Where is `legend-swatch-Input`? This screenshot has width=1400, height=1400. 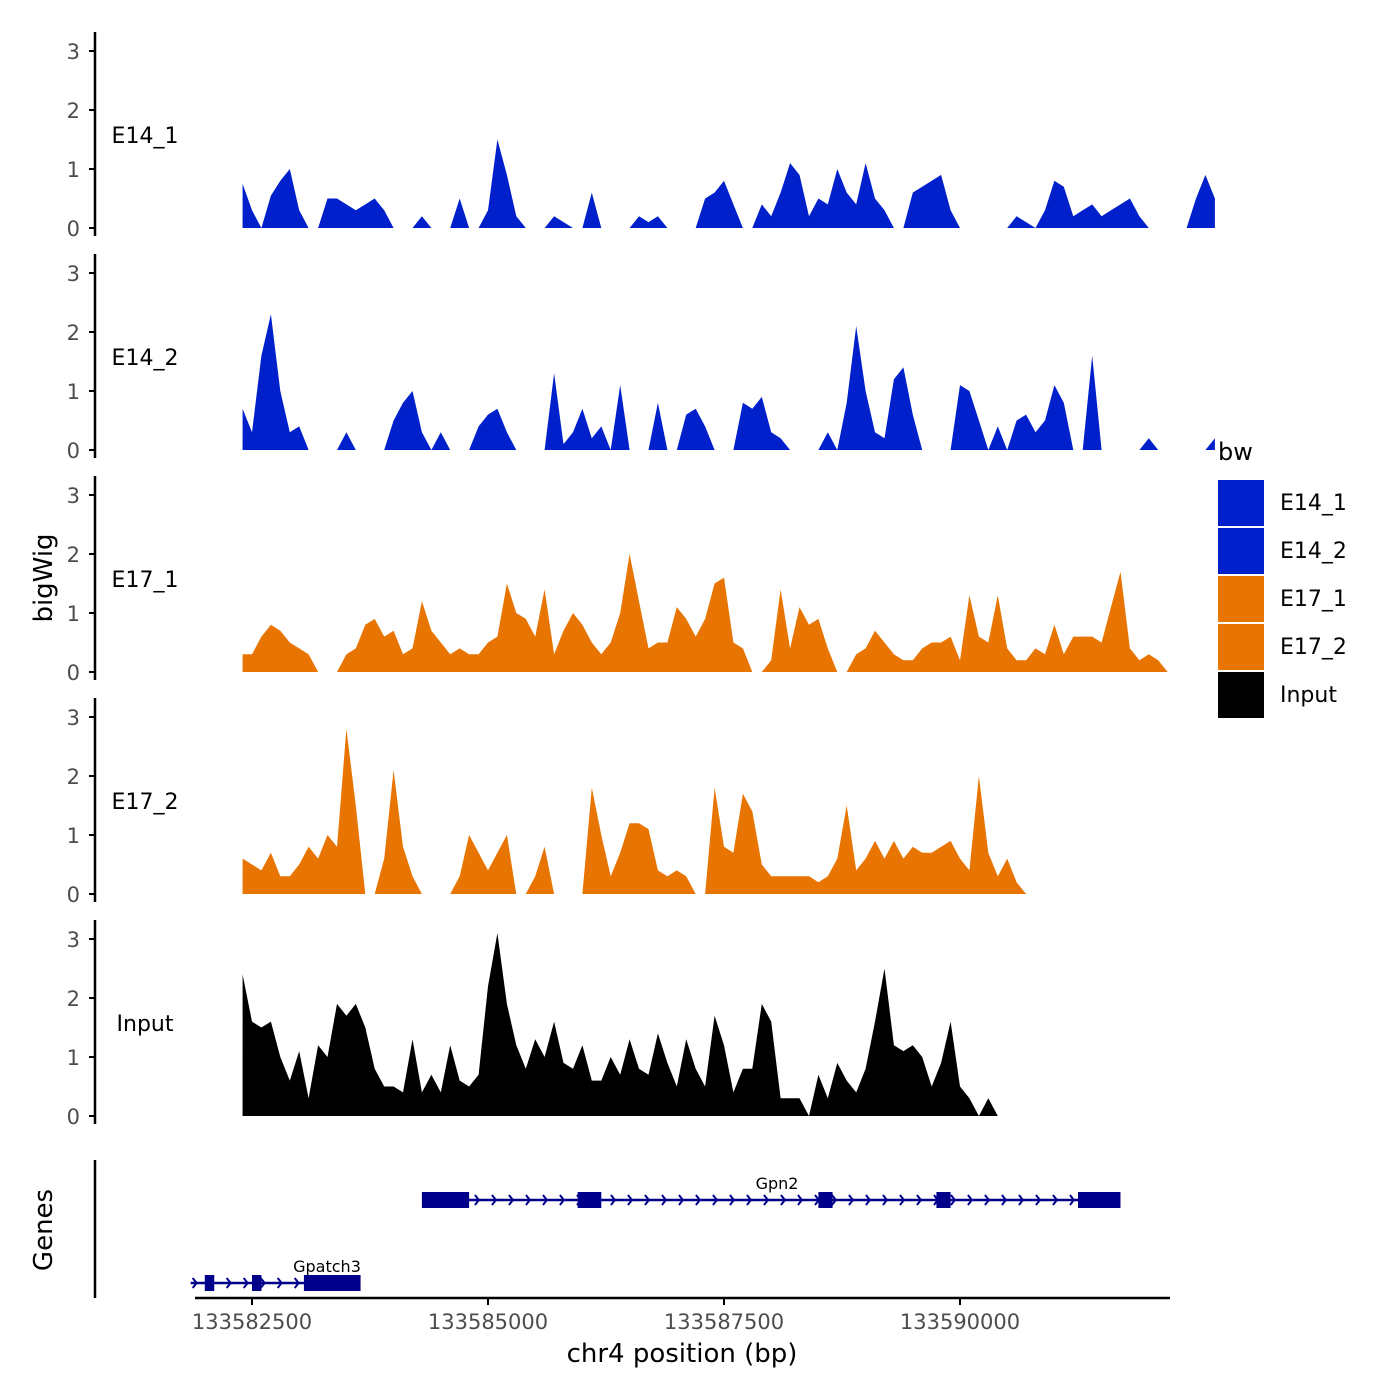 legend-swatch-Input is located at coordinates (1241, 695).